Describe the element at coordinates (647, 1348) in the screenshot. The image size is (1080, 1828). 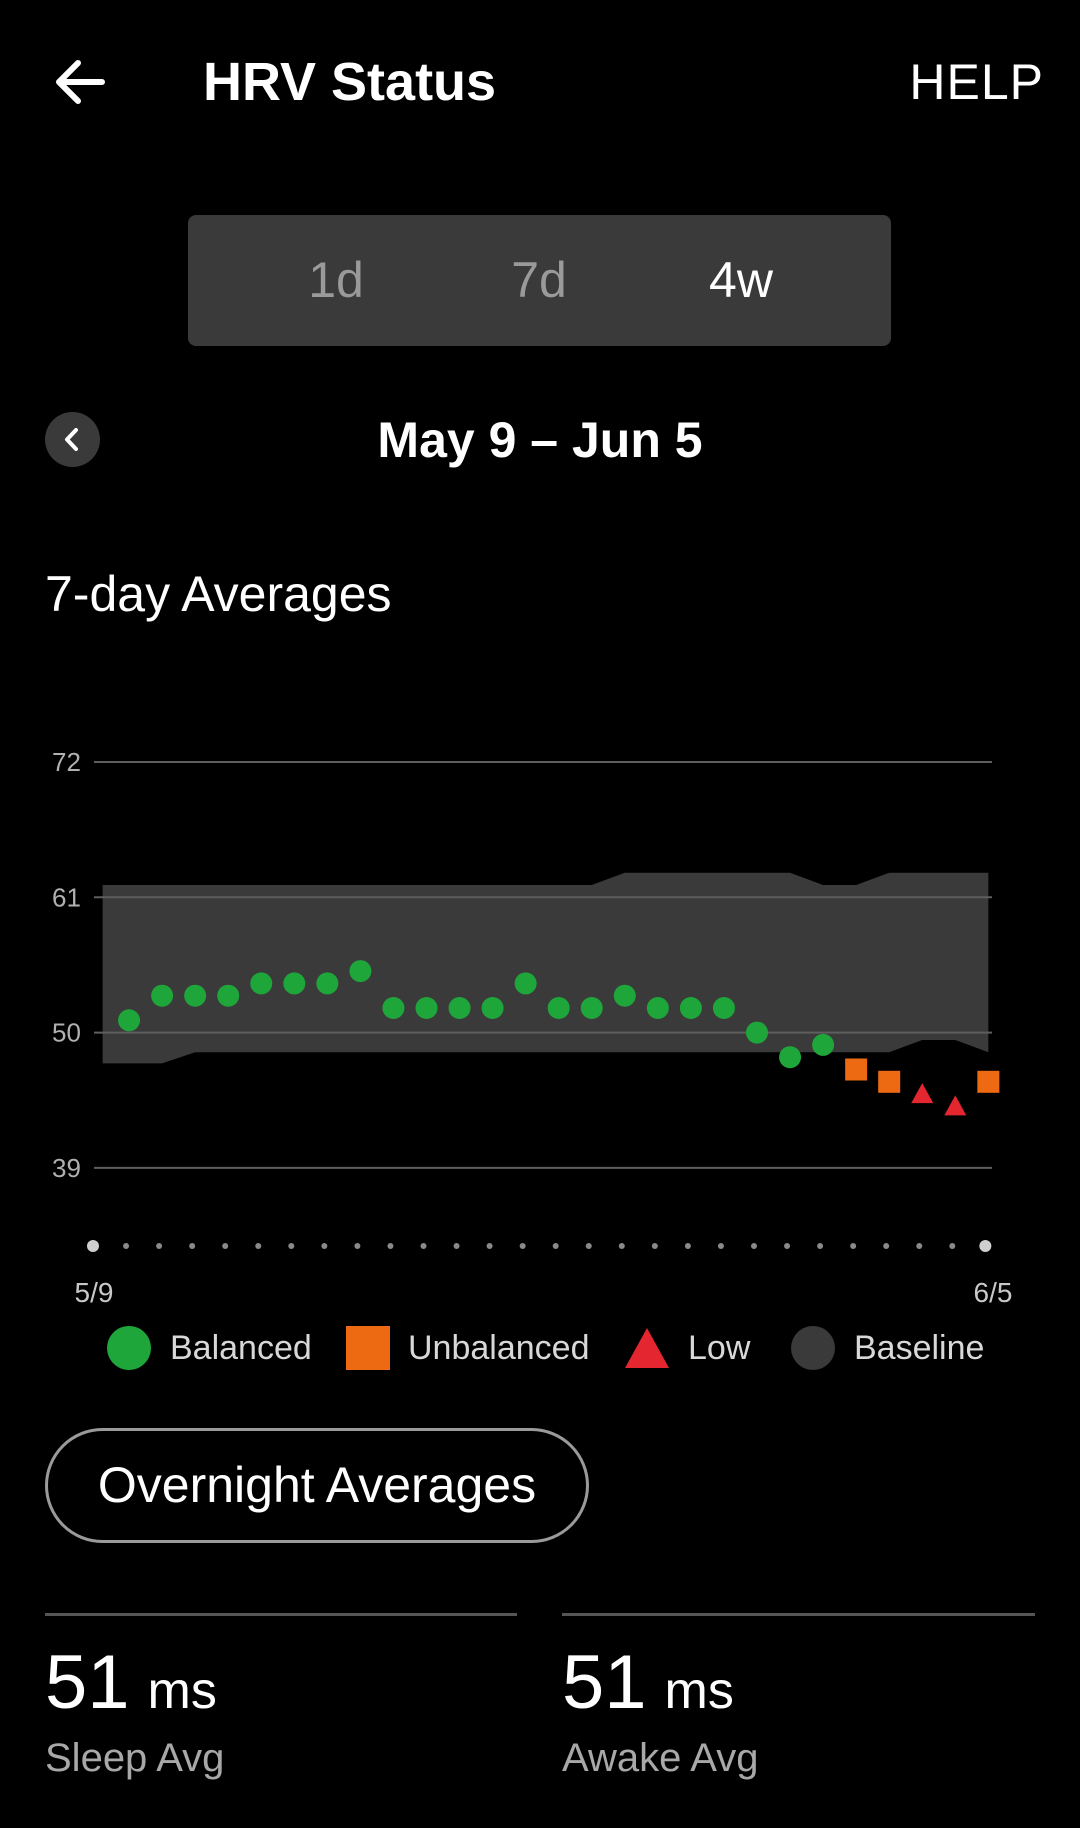
I see `low-marker-icon` at that location.